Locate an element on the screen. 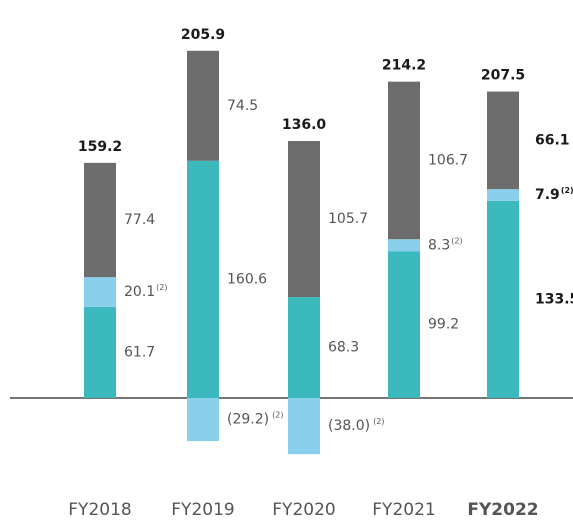 The width and height of the screenshot is (573, 520). total-label: 159.2 is located at coordinates (100, 147).